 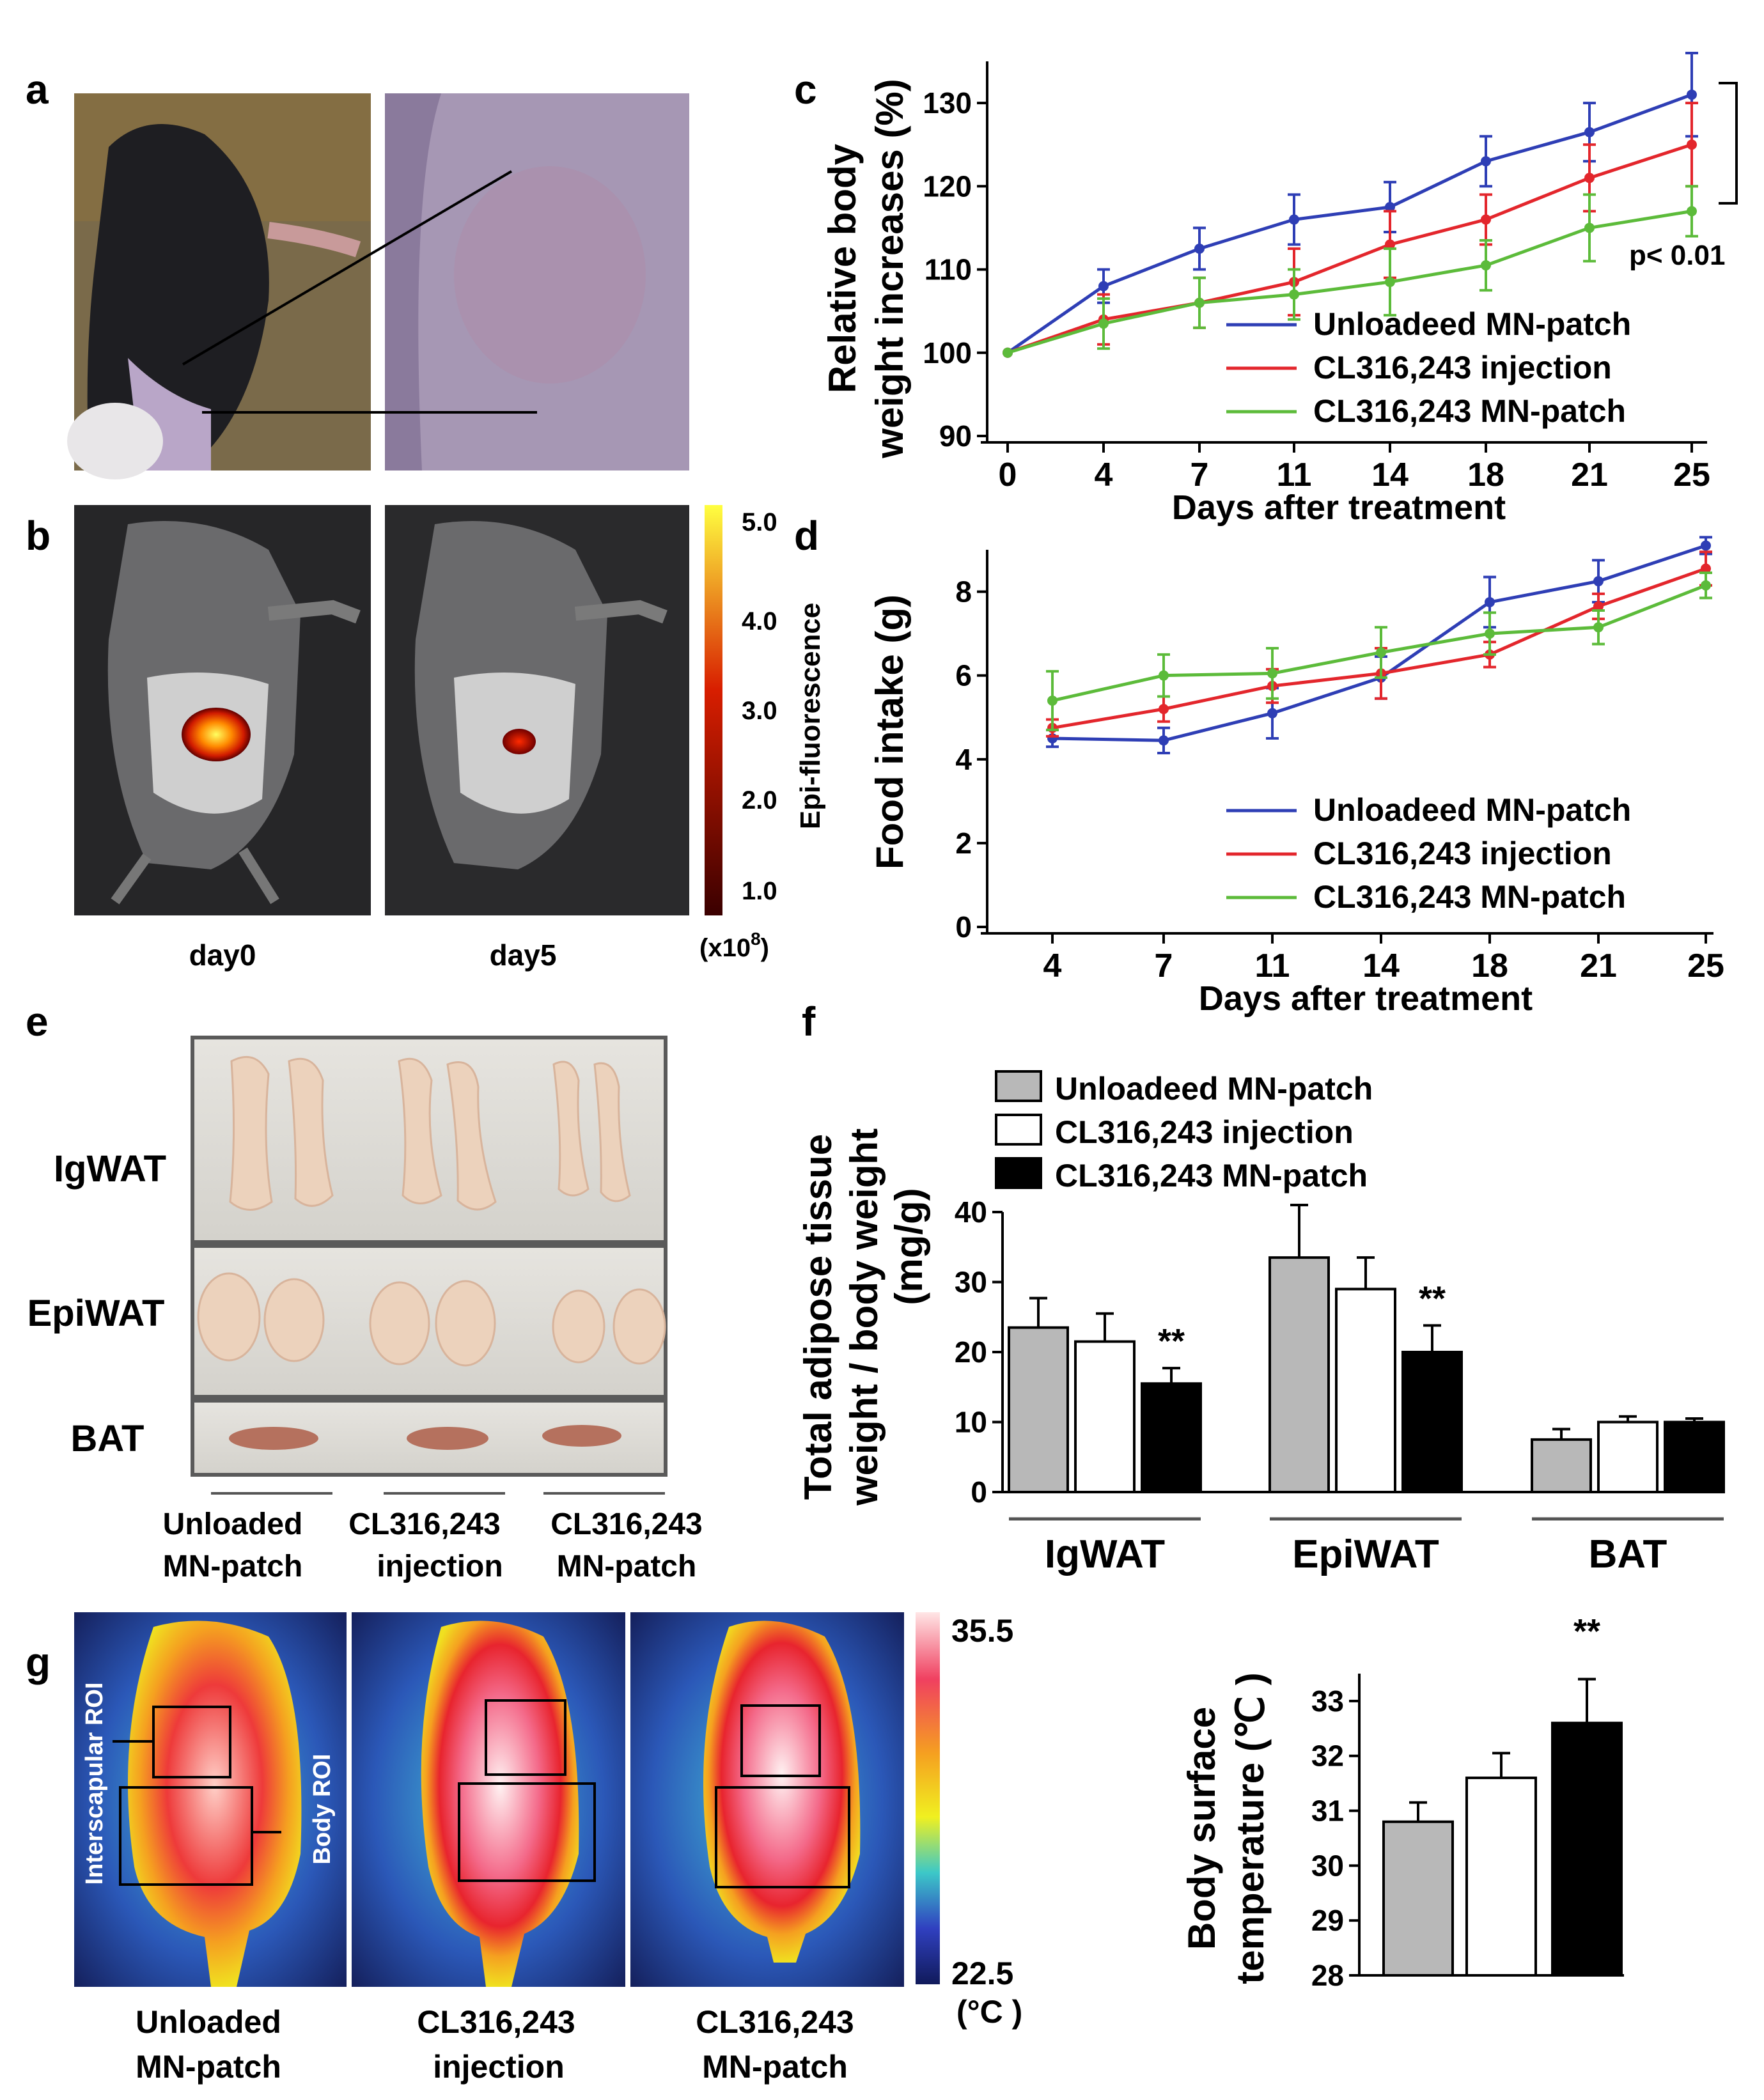 I want to click on panel-a-photo-right, so click(x=537, y=282).